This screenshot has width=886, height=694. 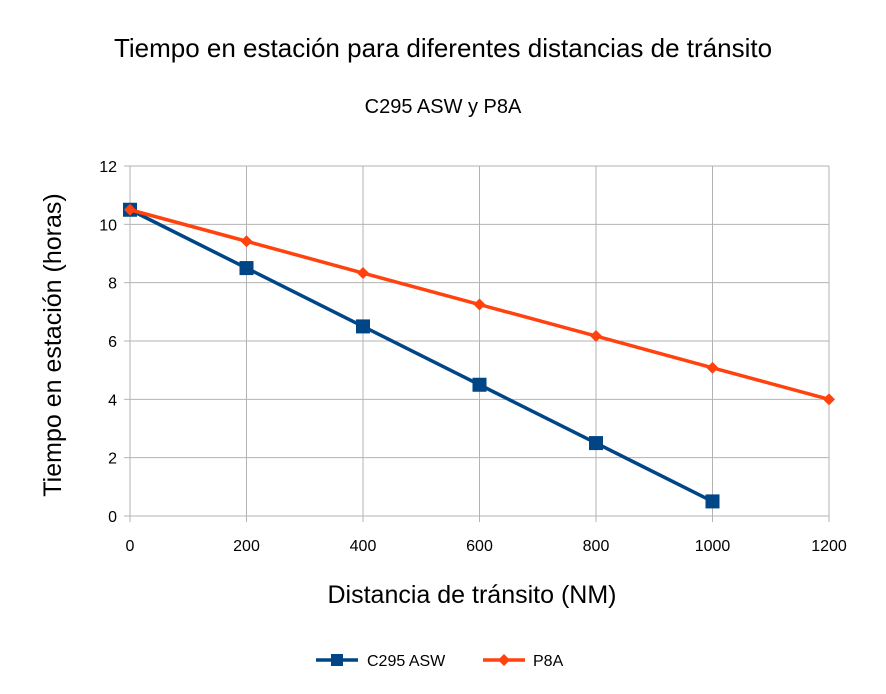 What do you see at coordinates (108, 225) in the screenshot?
I see `y-tick-label: 10` at bounding box center [108, 225].